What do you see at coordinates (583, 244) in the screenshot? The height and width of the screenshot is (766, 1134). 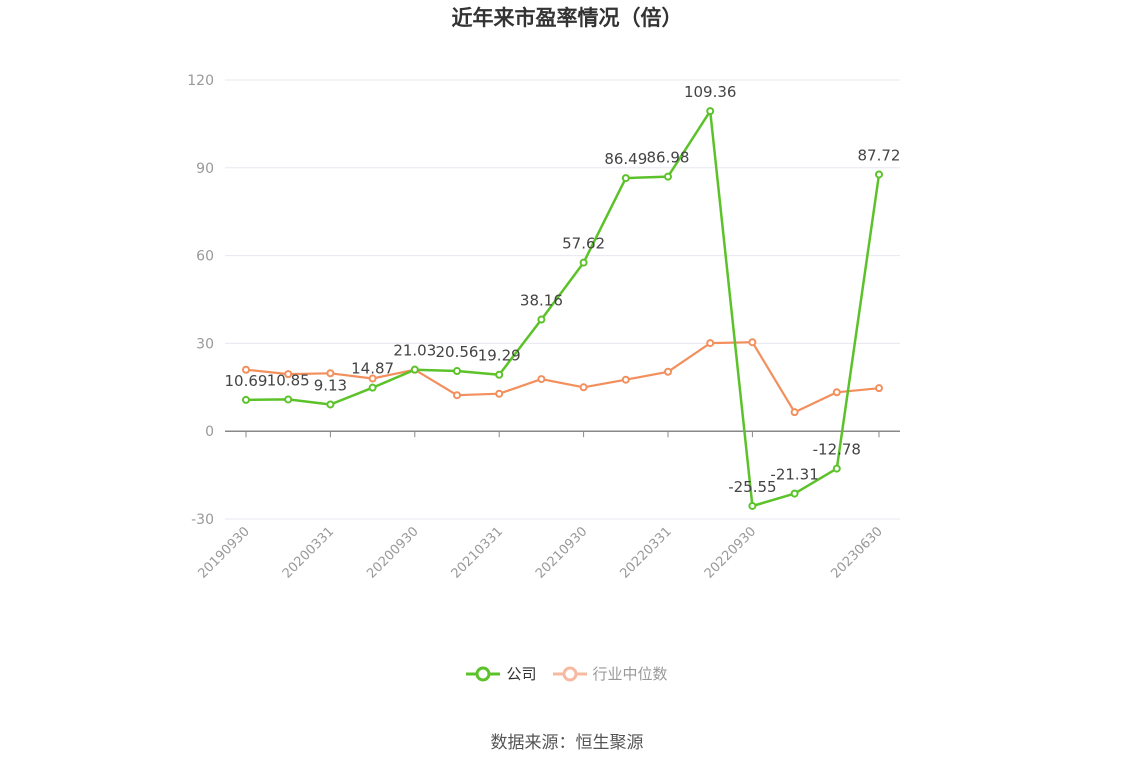 I see `data-label: 57.62` at bounding box center [583, 244].